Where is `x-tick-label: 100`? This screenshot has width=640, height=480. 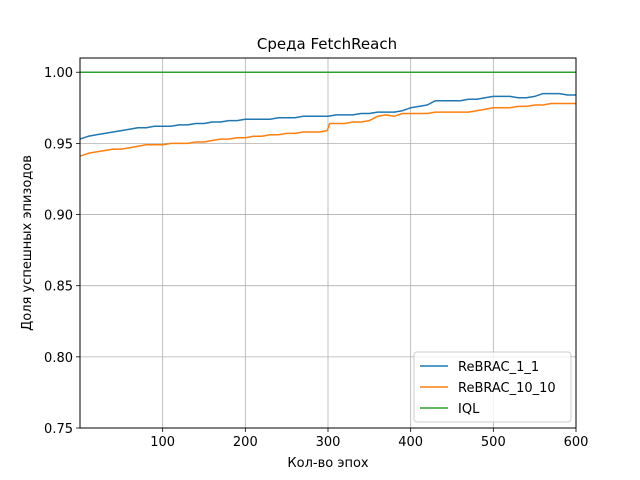 x-tick-label: 100 is located at coordinates (162, 442).